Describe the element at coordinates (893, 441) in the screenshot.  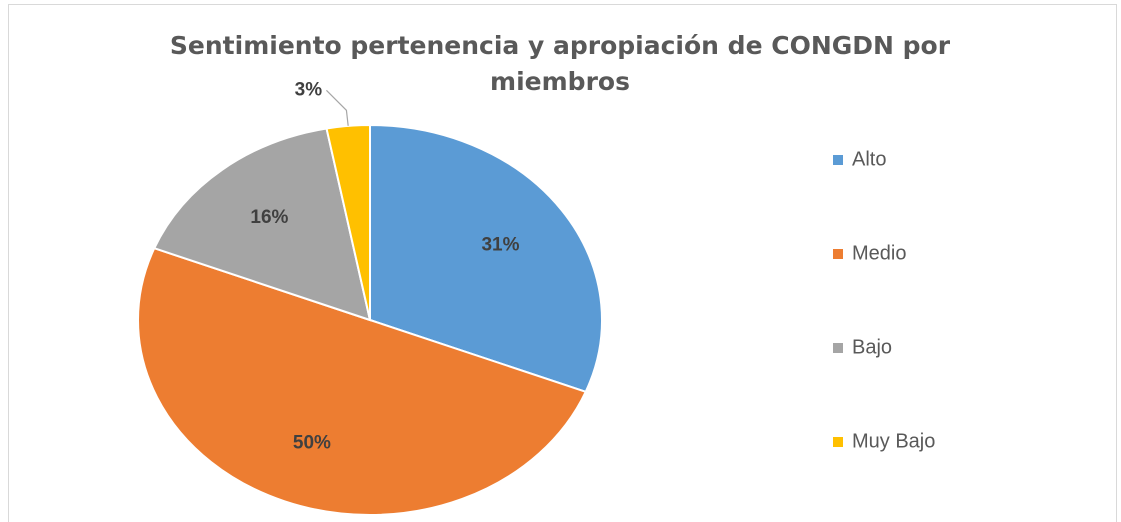
I see `legend-label: Muy Bajo` at that location.